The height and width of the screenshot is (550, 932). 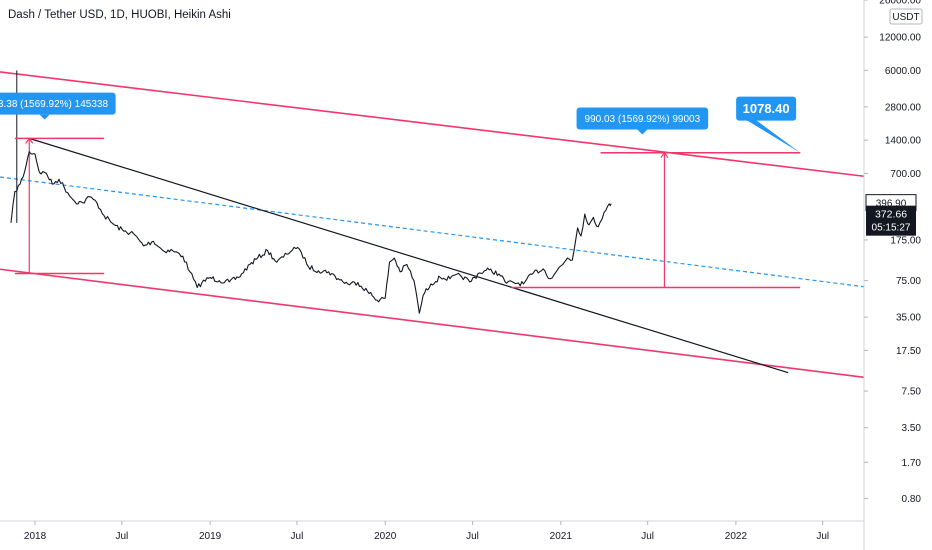 I want to click on y-tick-label: 1.70, so click(x=912, y=463).